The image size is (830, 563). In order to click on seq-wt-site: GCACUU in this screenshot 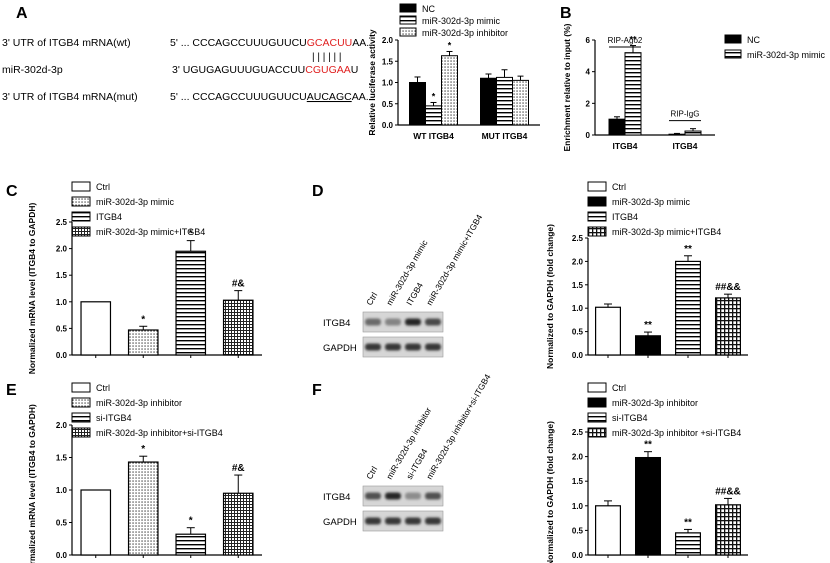, I will do `click(330, 43)`.